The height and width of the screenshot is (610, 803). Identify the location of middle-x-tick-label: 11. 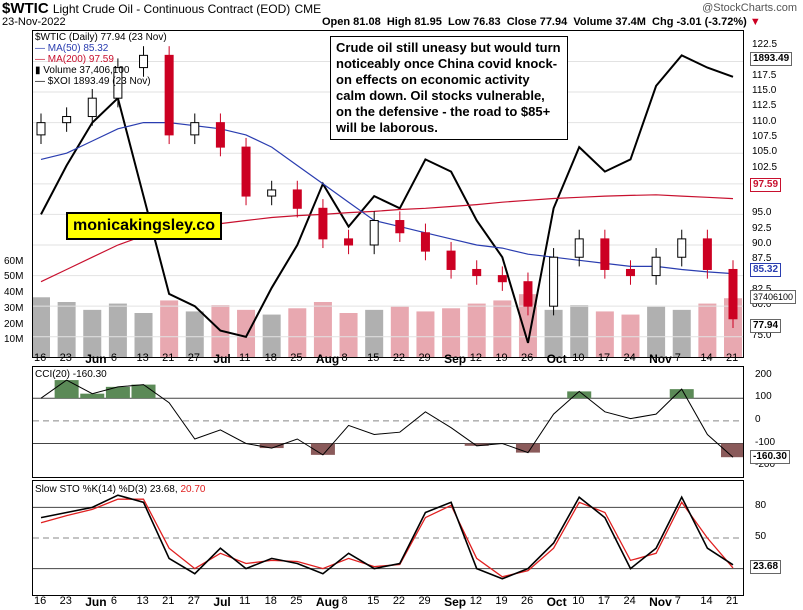
(245, 358).